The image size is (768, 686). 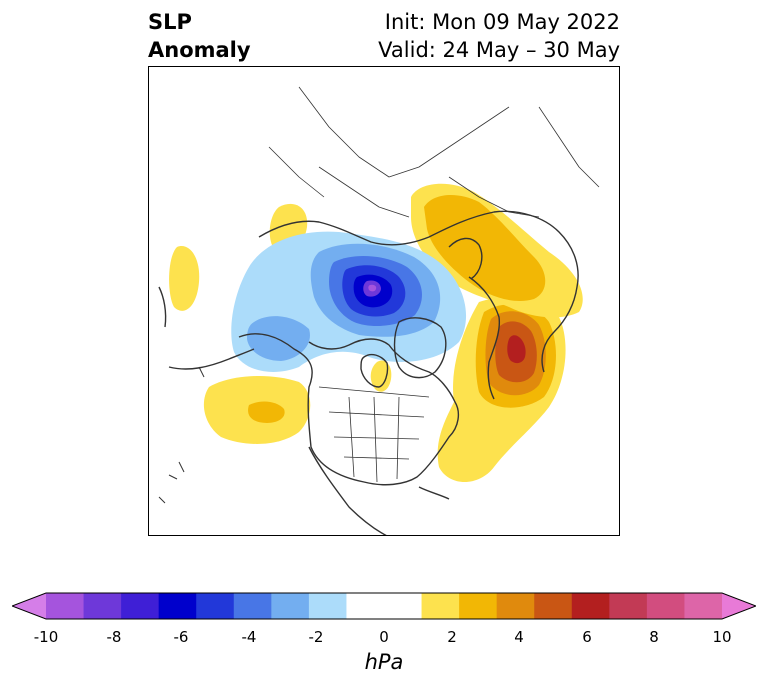 What do you see at coordinates (374, 434) in the screenshot?
I see `us-borders` at bounding box center [374, 434].